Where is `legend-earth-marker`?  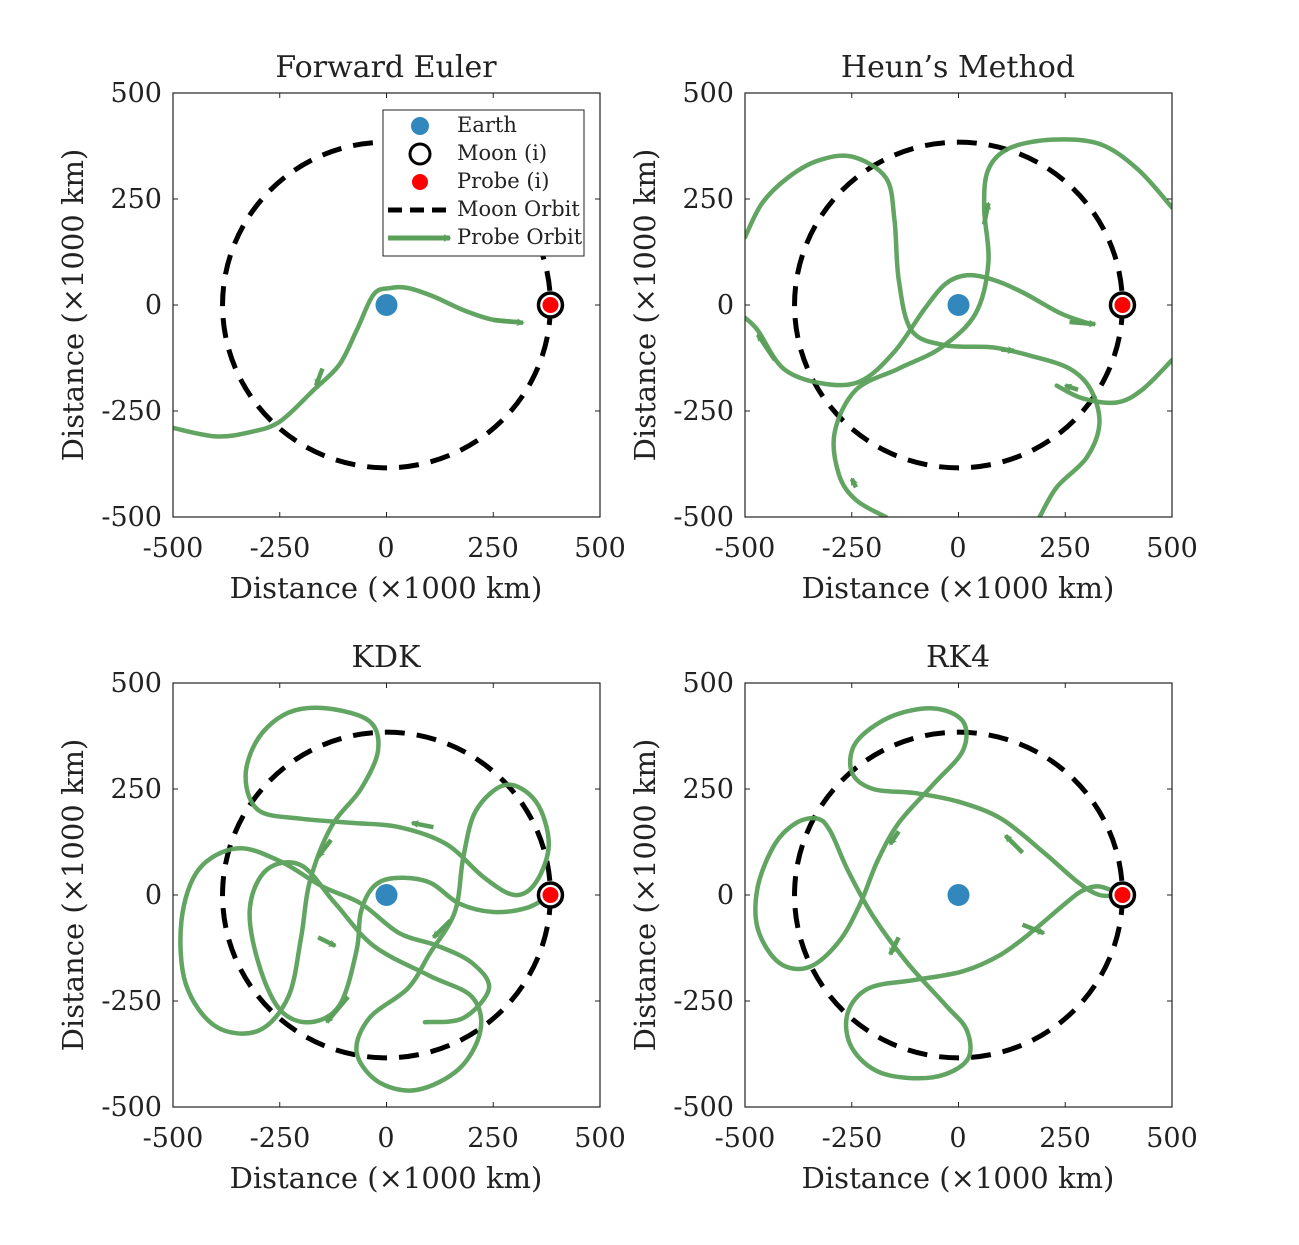
legend-earth-marker is located at coordinates (420, 126).